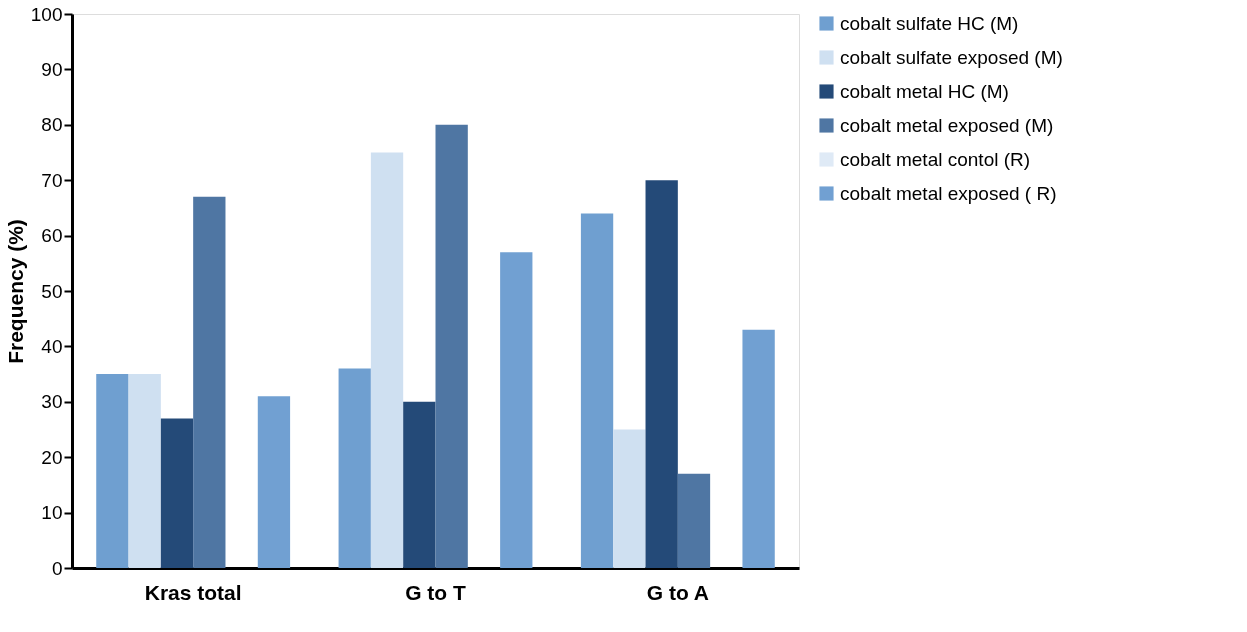 This screenshot has height=632, width=1247. What do you see at coordinates (435, 592) in the screenshot?
I see `x-tick-label: G to T` at bounding box center [435, 592].